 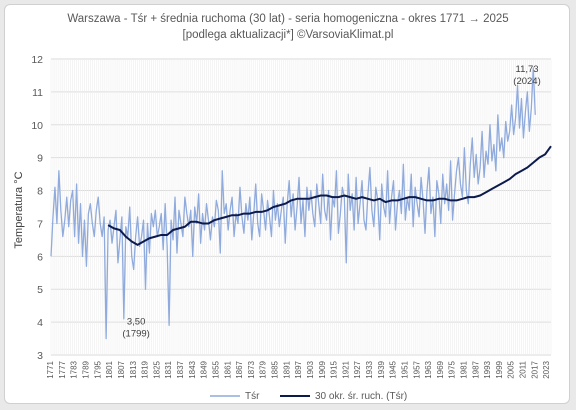 I want to click on x-tick-label: 1987, so click(x=475, y=369).